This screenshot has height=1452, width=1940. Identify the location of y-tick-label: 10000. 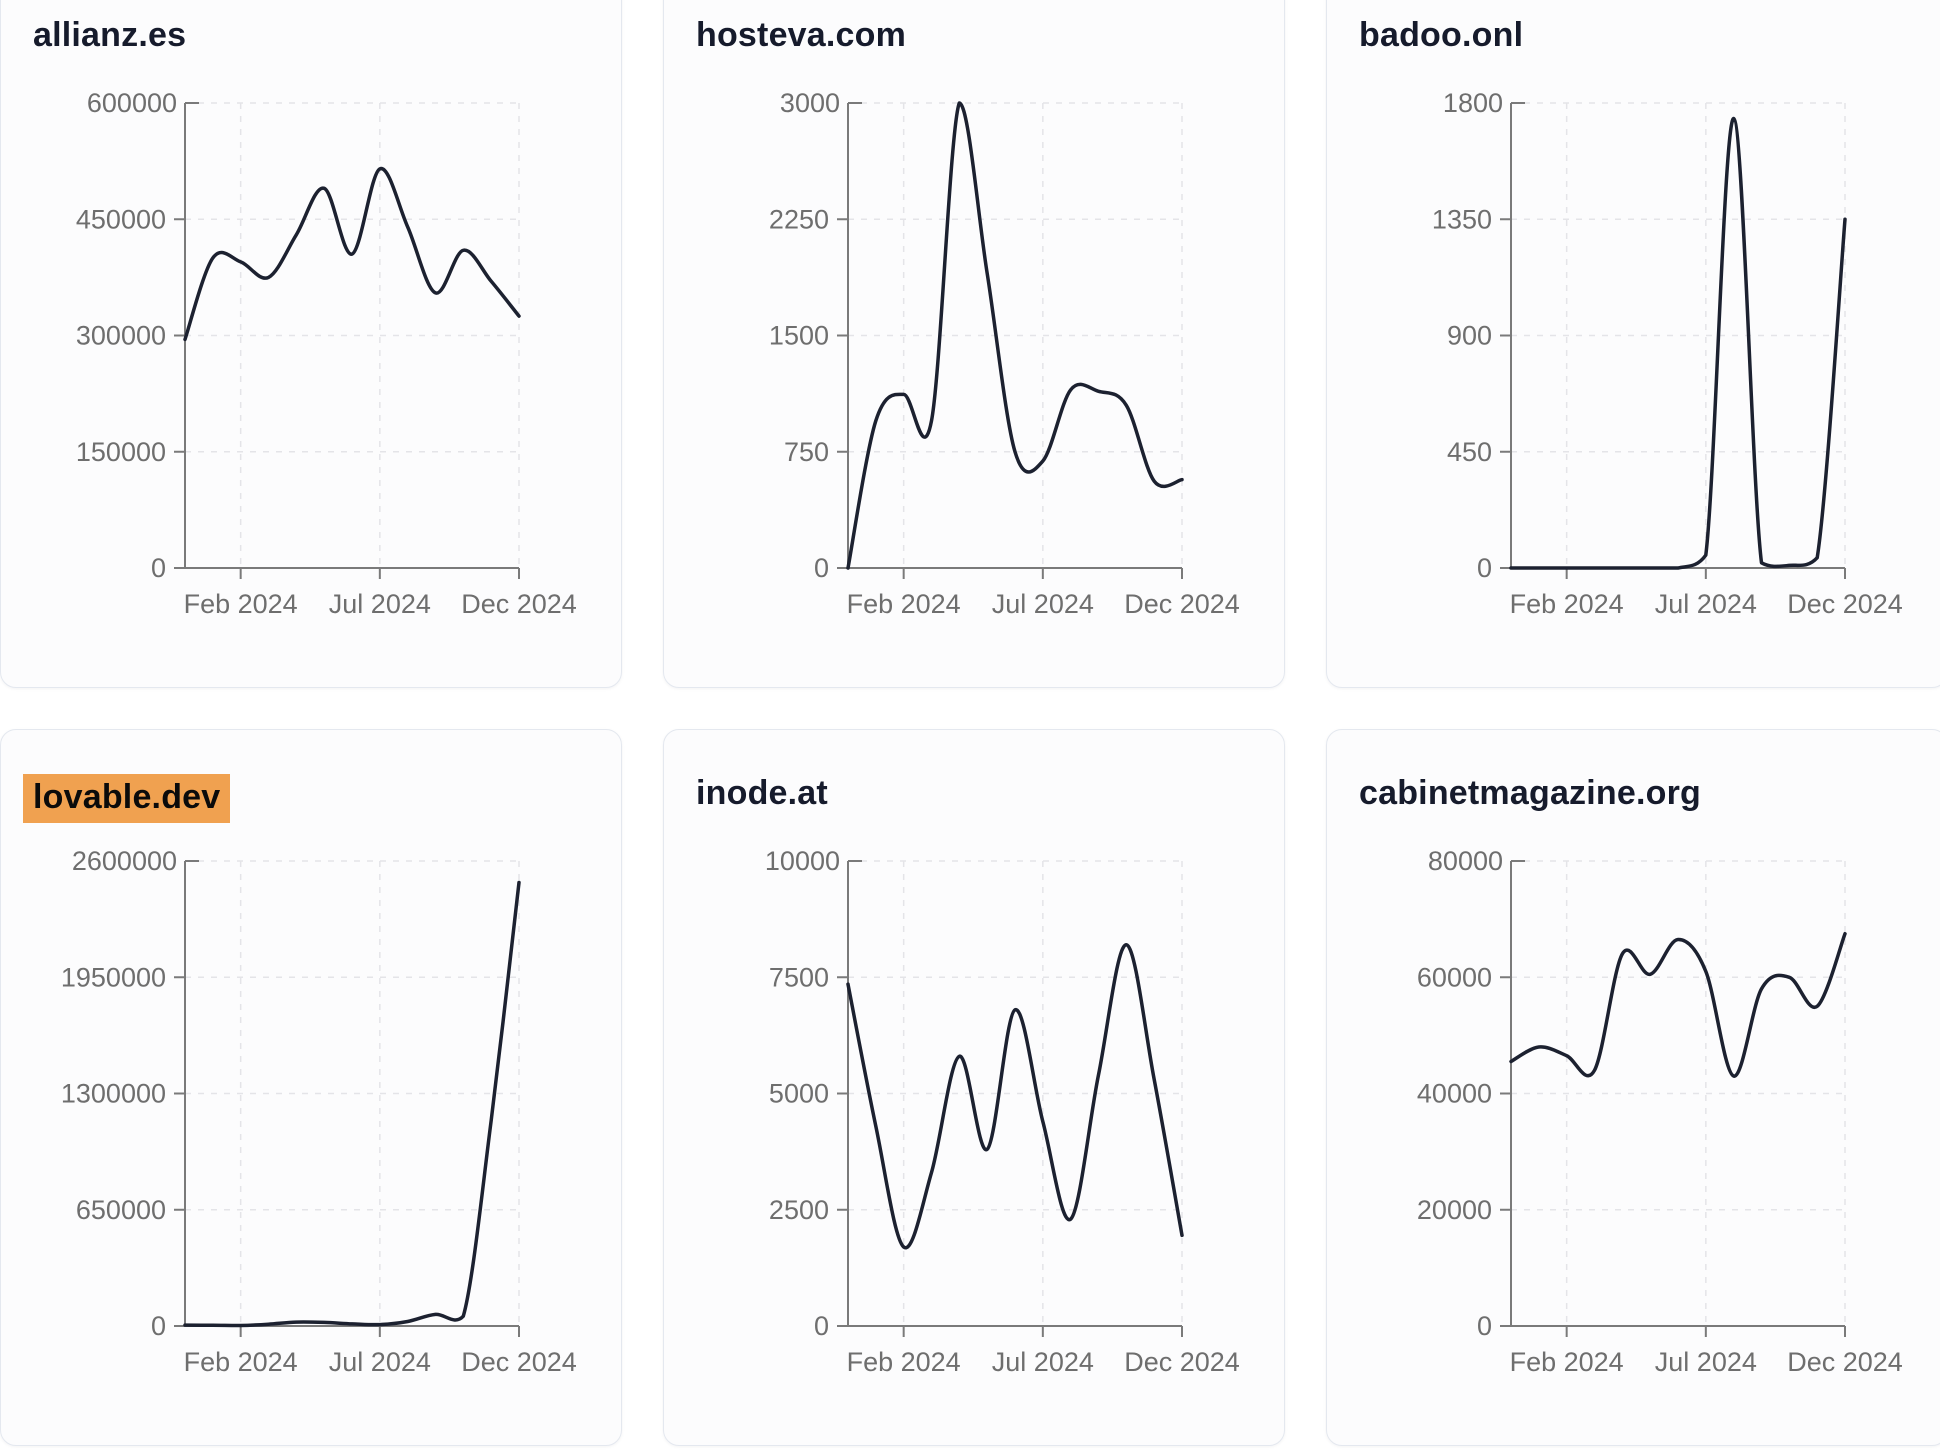
(802, 861).